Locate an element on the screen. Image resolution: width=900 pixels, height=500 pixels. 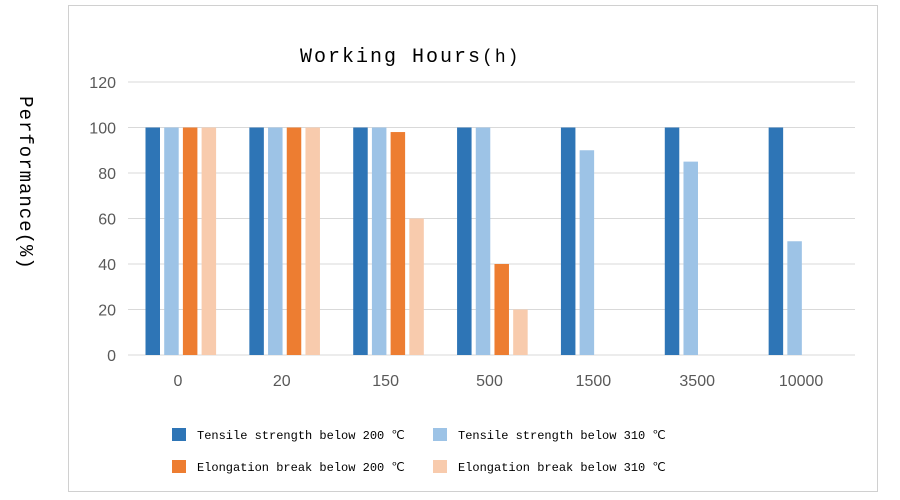
y-tick-label: 100 is located at coordinates (102, 129).